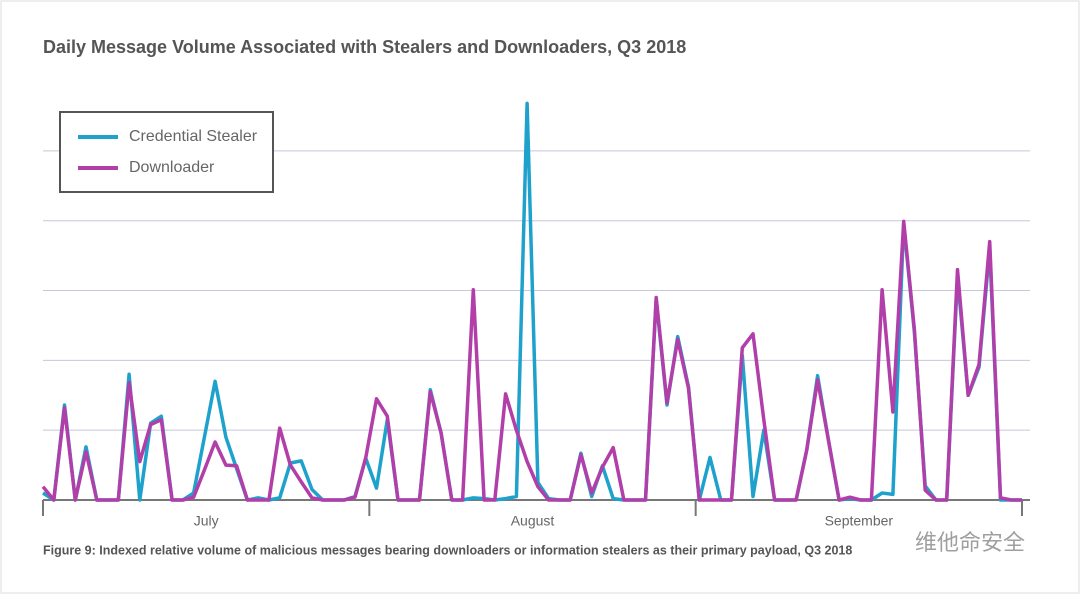 This screenshot has width=1080, height=599. What do you see at coordinates (970, 542) in the screenshot?
I see `watermark: 维他命安全` at bounding box center [970, 542].